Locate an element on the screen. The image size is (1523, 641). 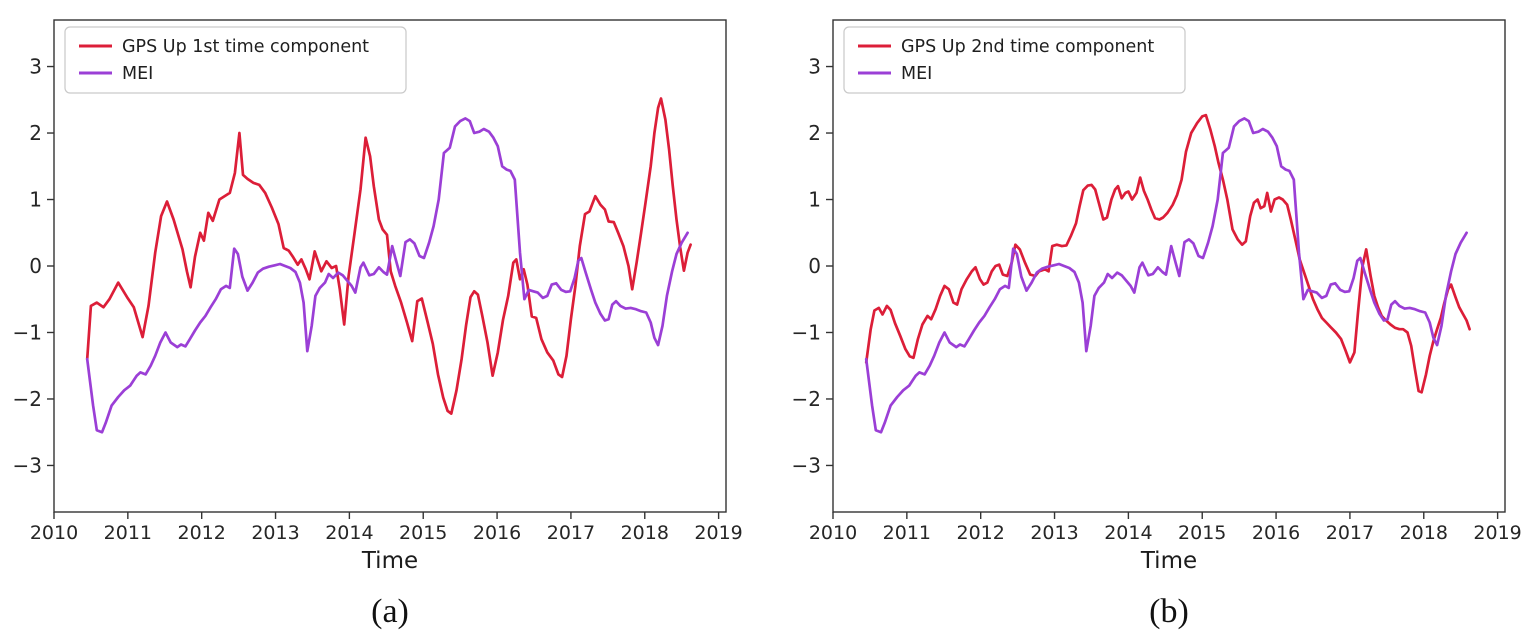
legend-entry-label: GPS Up 2nd time component is located at coordinates (1027, 47).